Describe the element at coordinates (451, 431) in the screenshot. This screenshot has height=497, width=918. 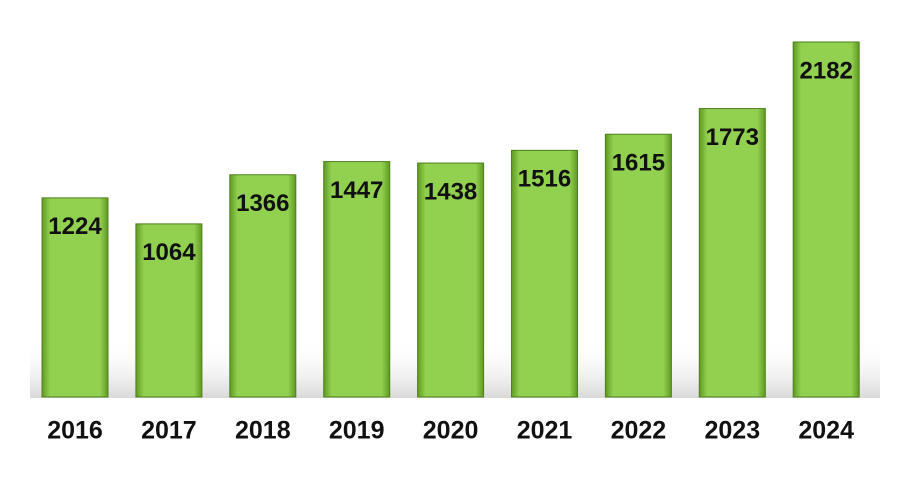
I see `x-tick-label: 2020` at that location.